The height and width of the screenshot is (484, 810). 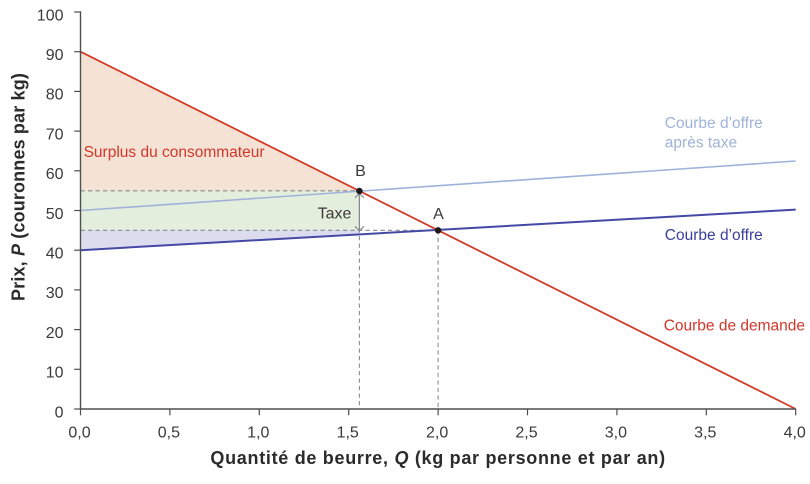 What do you see at coordinates (169, 433) in the screenshot?
I see `svg-text: 0,5` at bounding box center [169, 433].